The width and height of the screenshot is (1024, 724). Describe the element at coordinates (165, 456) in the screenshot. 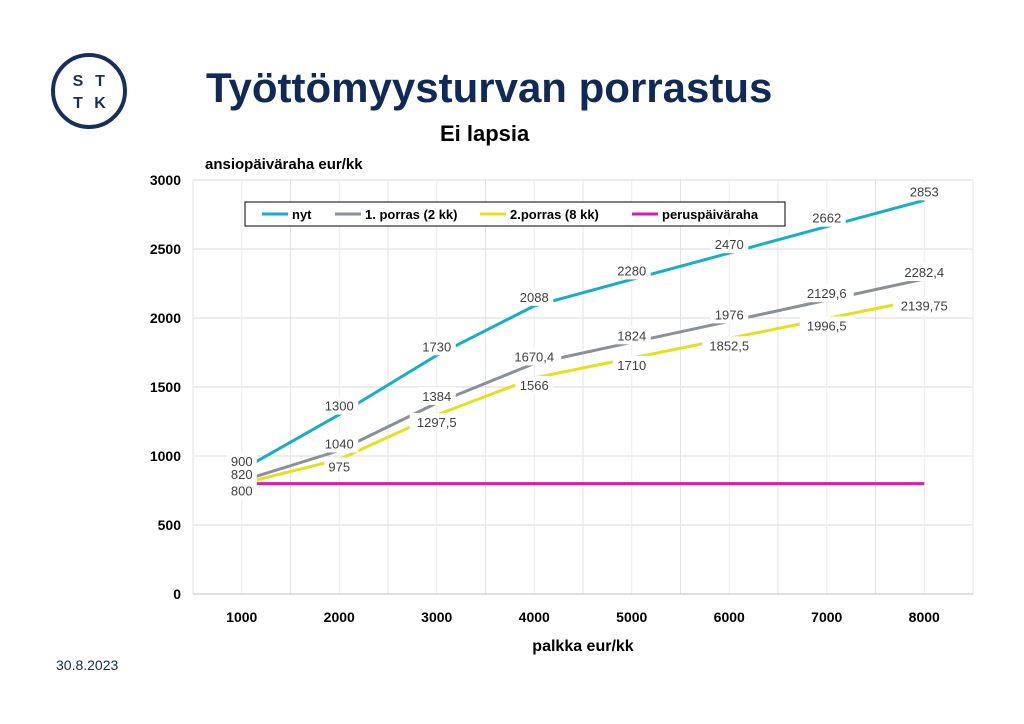

I see `y-tick-label: 1000` at that location.